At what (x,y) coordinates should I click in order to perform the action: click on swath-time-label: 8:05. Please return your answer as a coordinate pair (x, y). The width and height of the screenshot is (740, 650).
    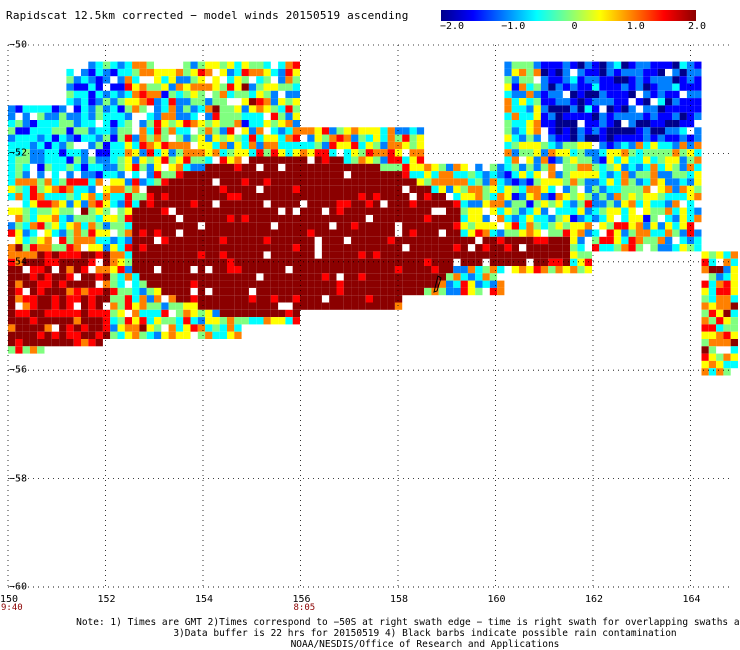
    Looking at the image, I should click on (304, 608).